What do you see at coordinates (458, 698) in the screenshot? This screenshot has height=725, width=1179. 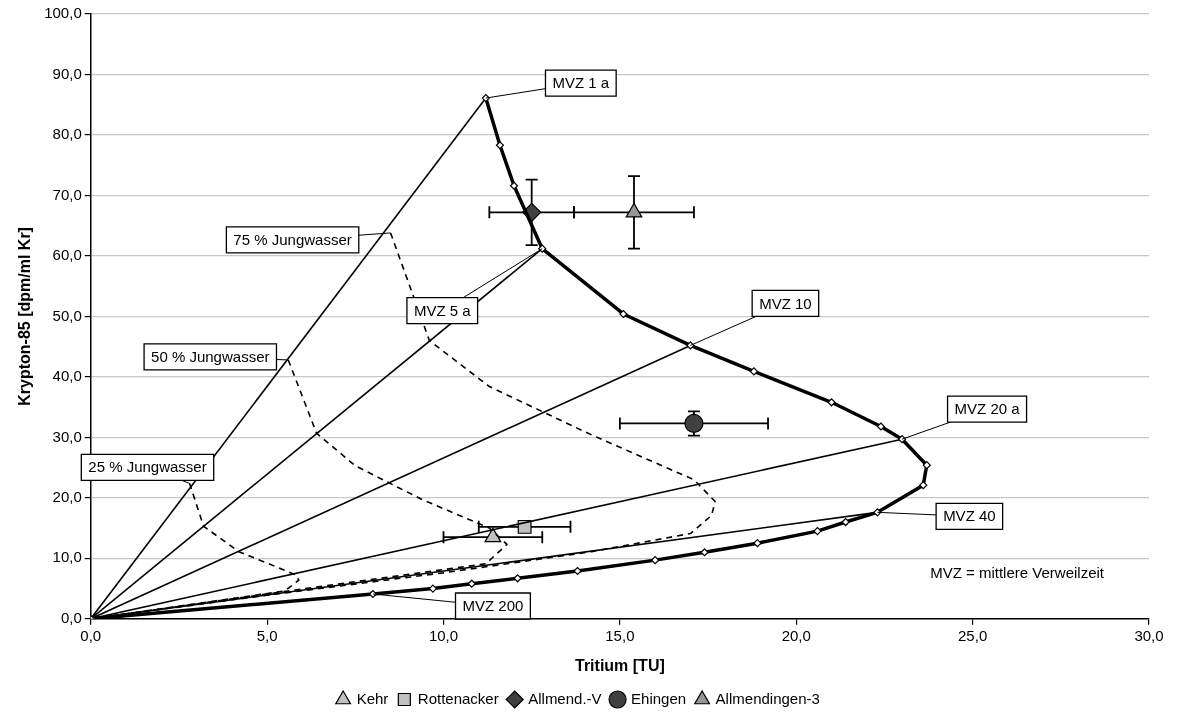 I see `legend-label: Rottenacker` at bounding box center [458, 698].